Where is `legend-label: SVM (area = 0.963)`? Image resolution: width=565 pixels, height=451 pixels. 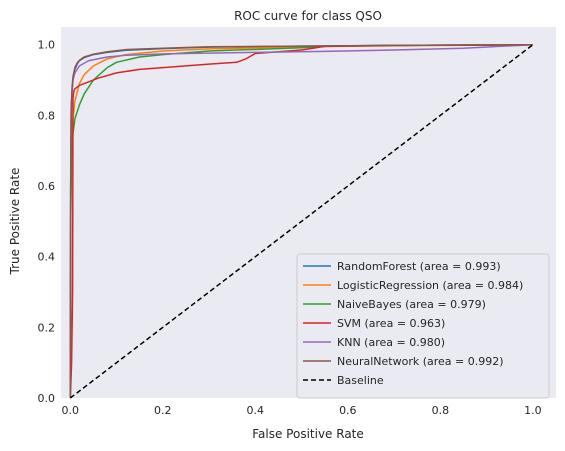
legend-label: SVM (area = 0.963) is located at coordinates (391, 323).